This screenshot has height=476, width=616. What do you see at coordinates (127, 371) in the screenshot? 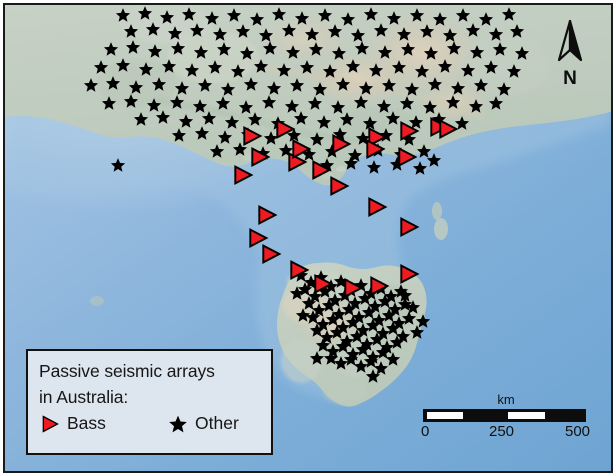
I see `legend-title-line-1: Passive seismic arrays` at bounding box center [127, 371].